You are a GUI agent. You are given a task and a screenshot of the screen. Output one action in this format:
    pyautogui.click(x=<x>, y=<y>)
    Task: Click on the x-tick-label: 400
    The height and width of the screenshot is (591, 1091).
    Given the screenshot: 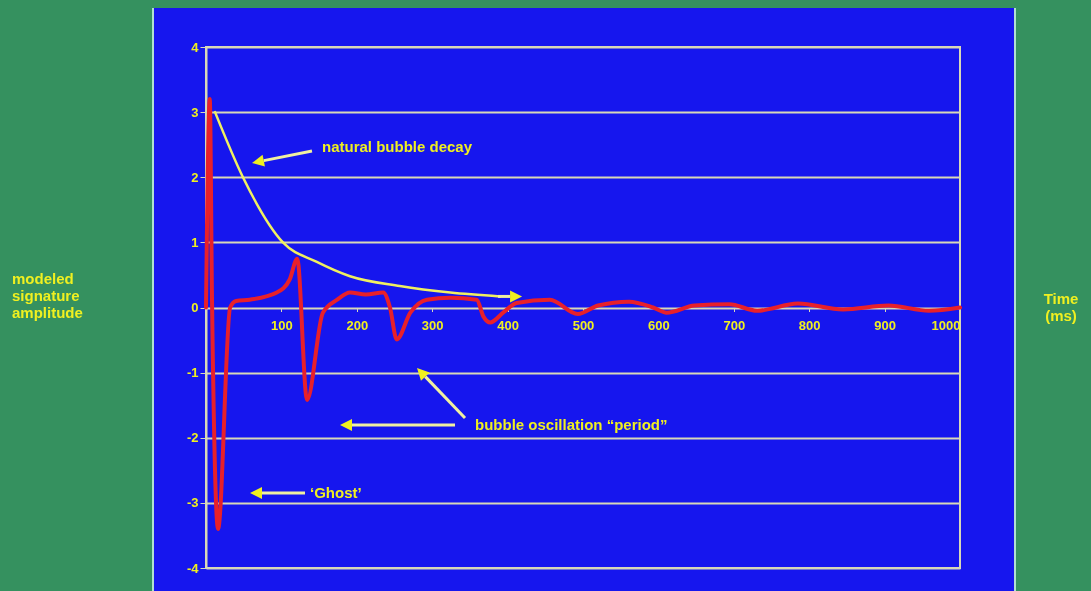 What is the action you would take?
    pyautogui.click(x=508, y=325)
    